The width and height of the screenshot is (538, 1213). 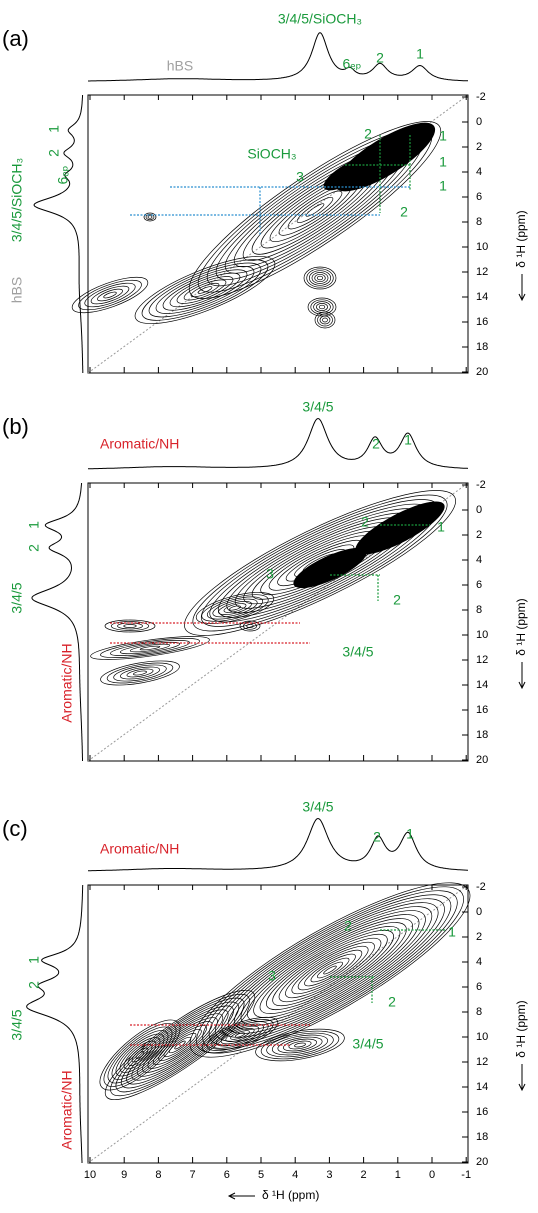 I want to click on panel-label: (b), so click(x=15, y=426).